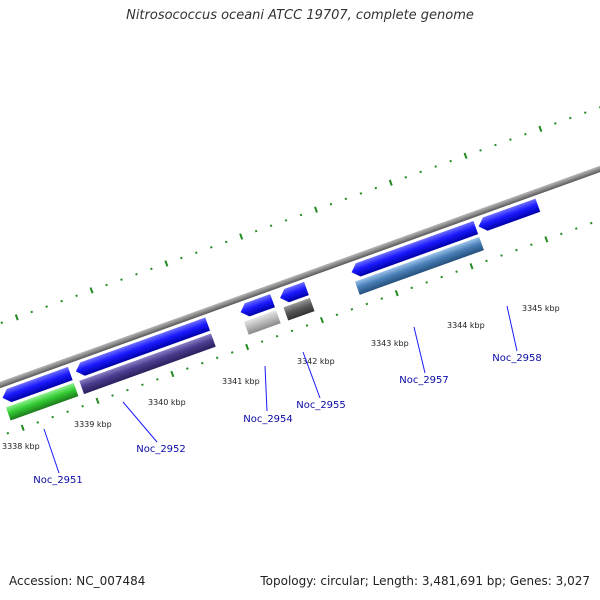 The image size is (600, 600). Describe the element at coordinates (517, 358) in the screenshot. I see `gene-label-noc-2958: Noc_2958` at that location.